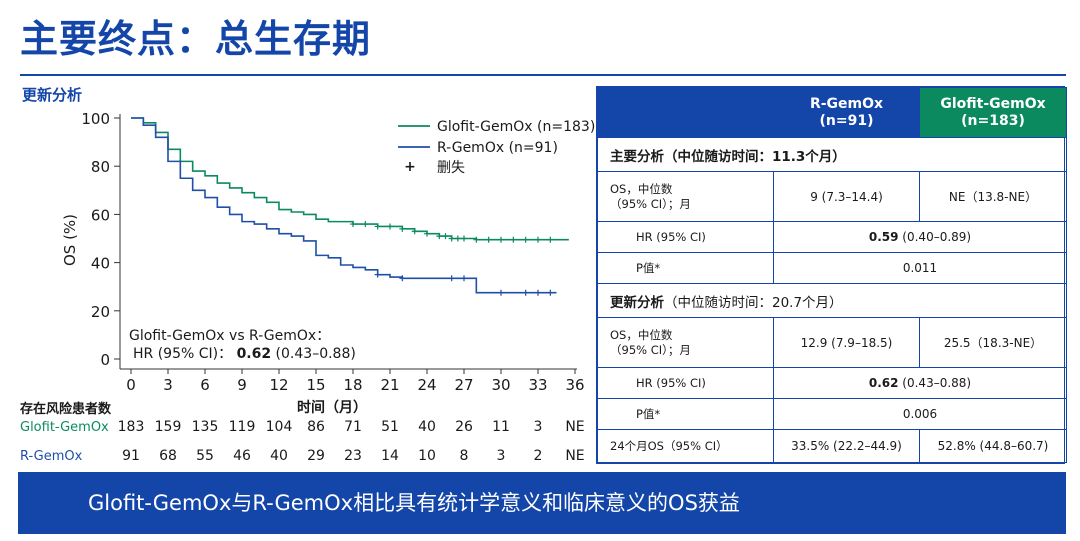  I want to click on legend-label-rgemox: R-GemOx (n=91), so click(497, 148).